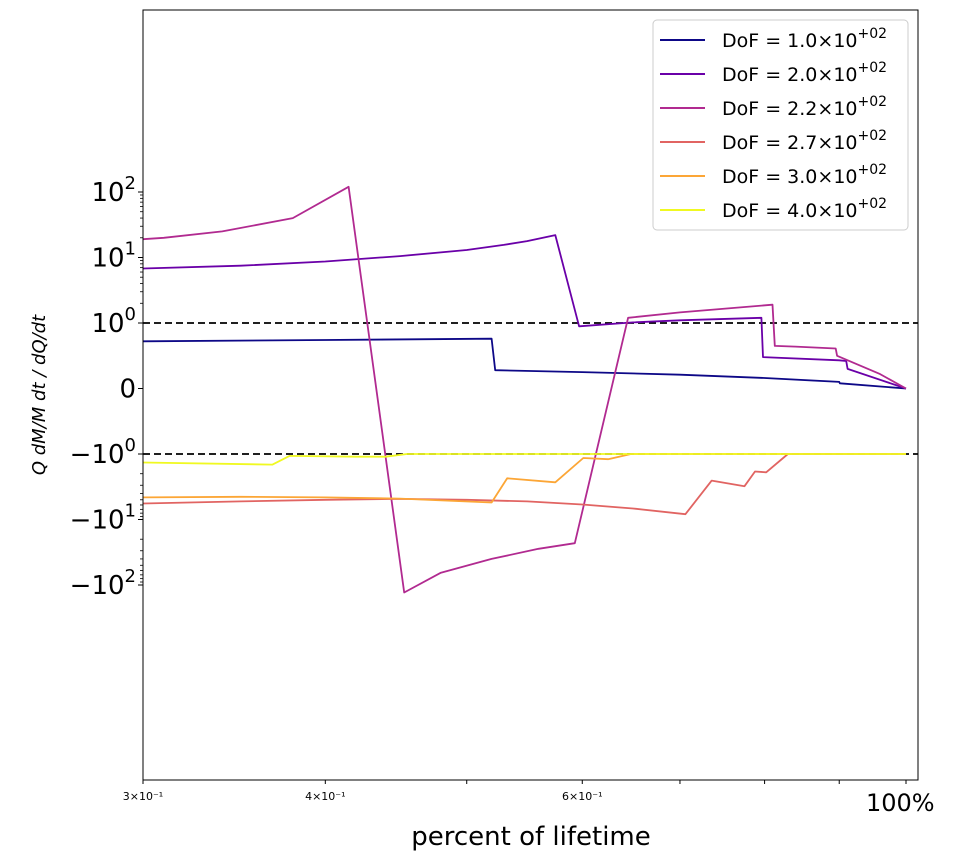  What do you see at coordinates (804, 141) in the screenshot?
I see `legend-label: DoF = 2.7×10+02` at bounding box center [804, 141].